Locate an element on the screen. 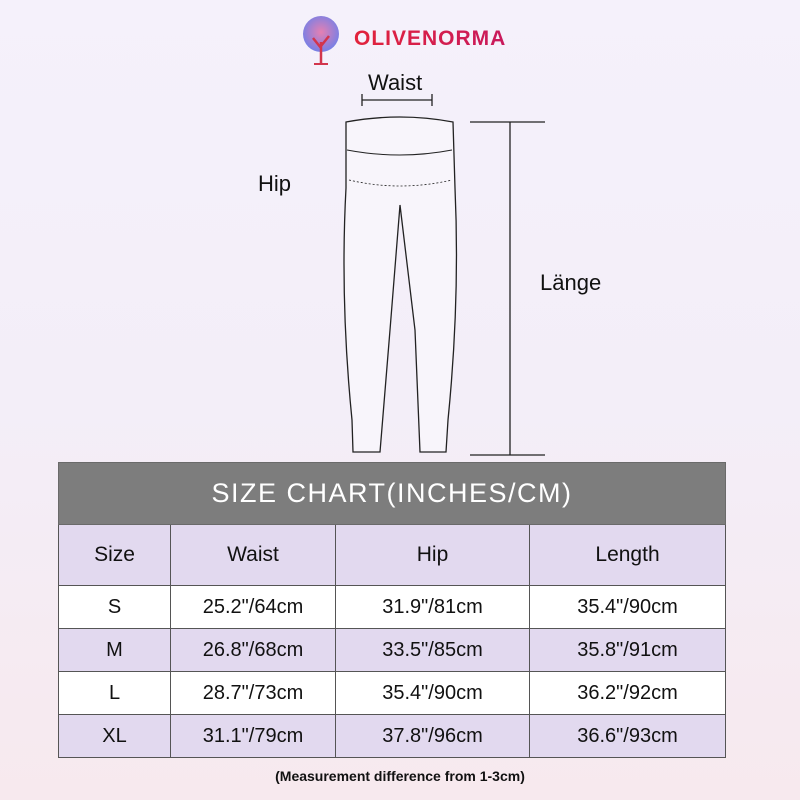 This screenshot has width=800, height=800. header-waist: Waist is located at coordinates (253, 555).